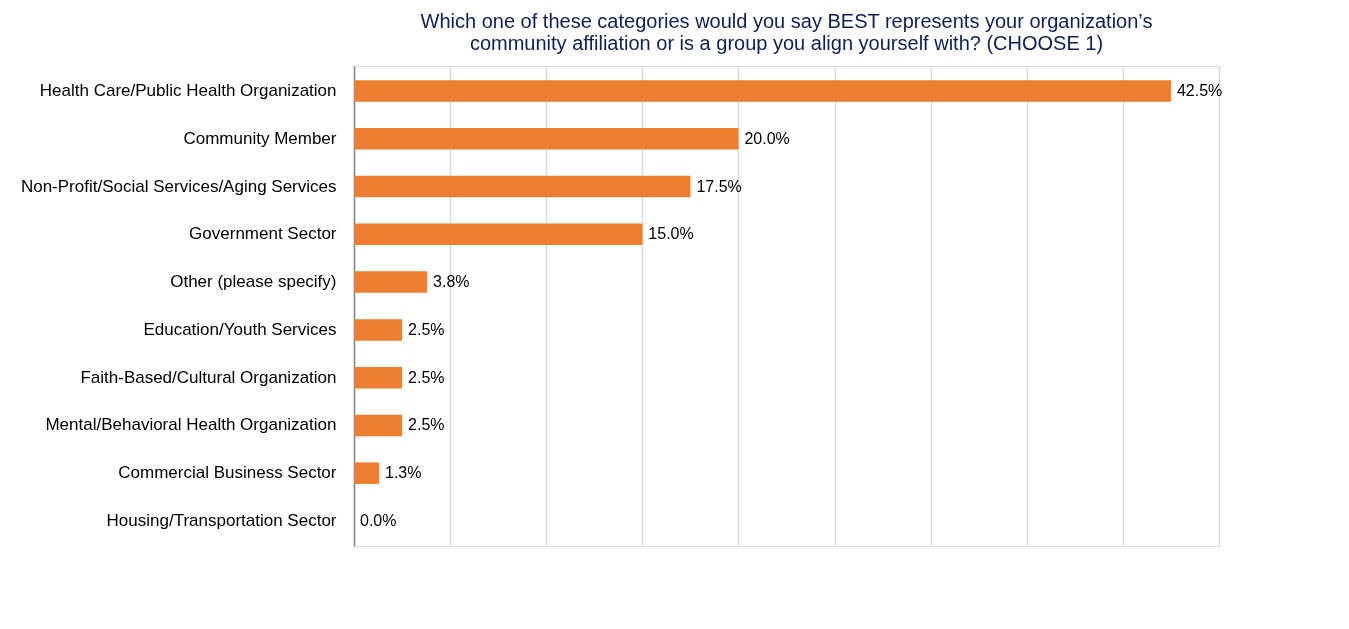  Describe the element at coordinates (263, 234) in the screenshot. I see `y-tick-label: Government Sector` at that location.